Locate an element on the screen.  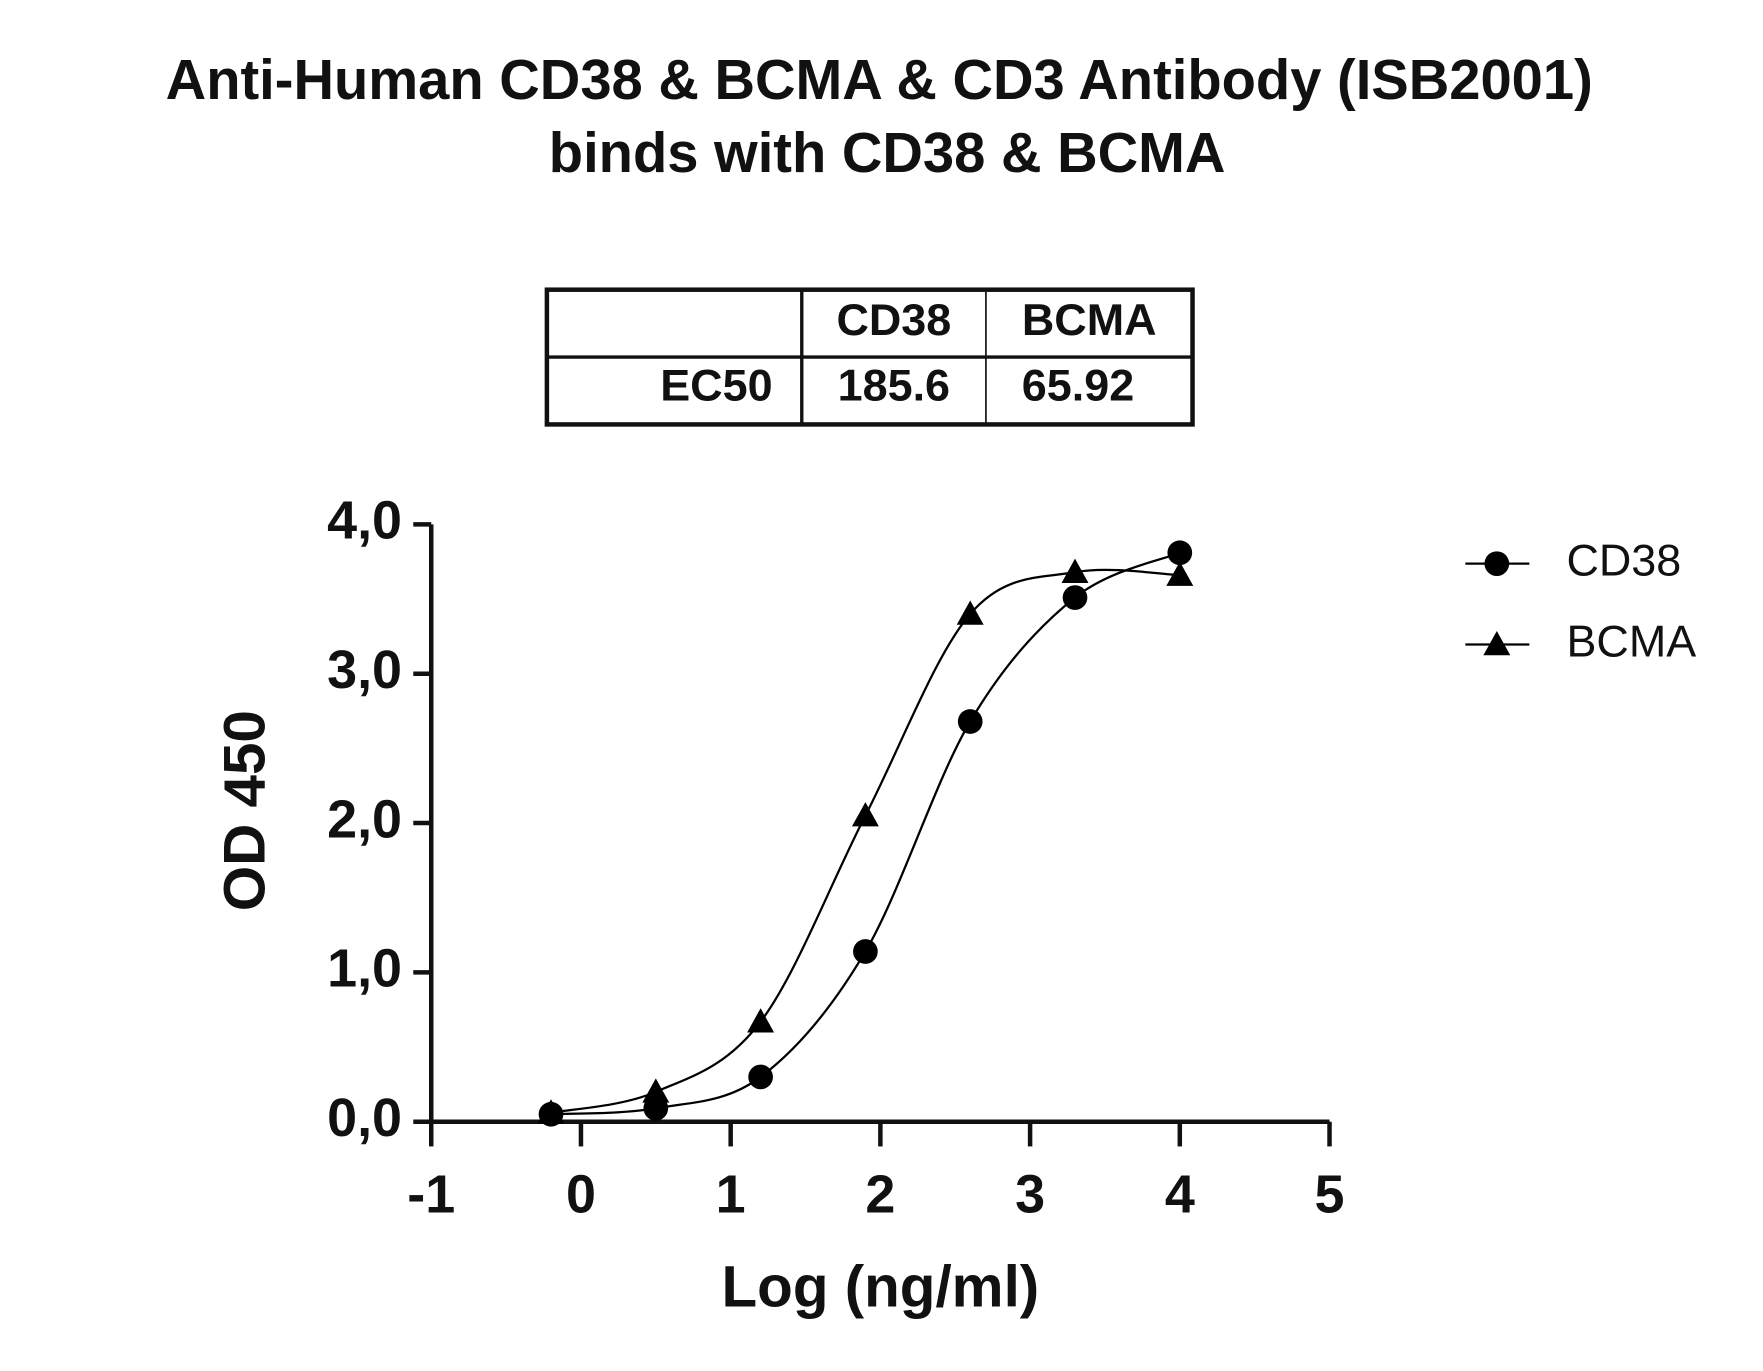
legend-label: CD38 is located at coordinates (1623, 560).